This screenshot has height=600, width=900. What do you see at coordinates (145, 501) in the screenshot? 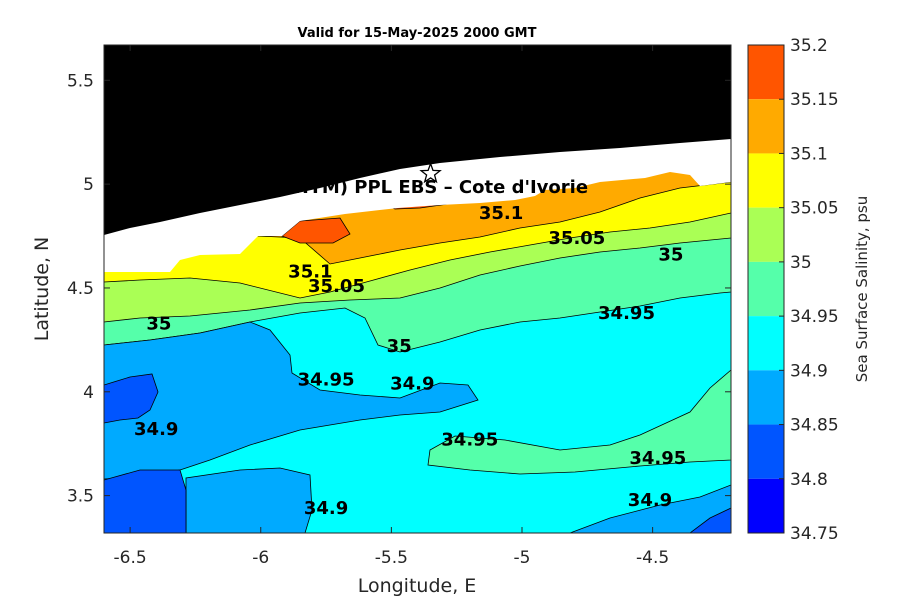
I see `band-34.80-34.85-southwest` at bounding box center [145, 501].